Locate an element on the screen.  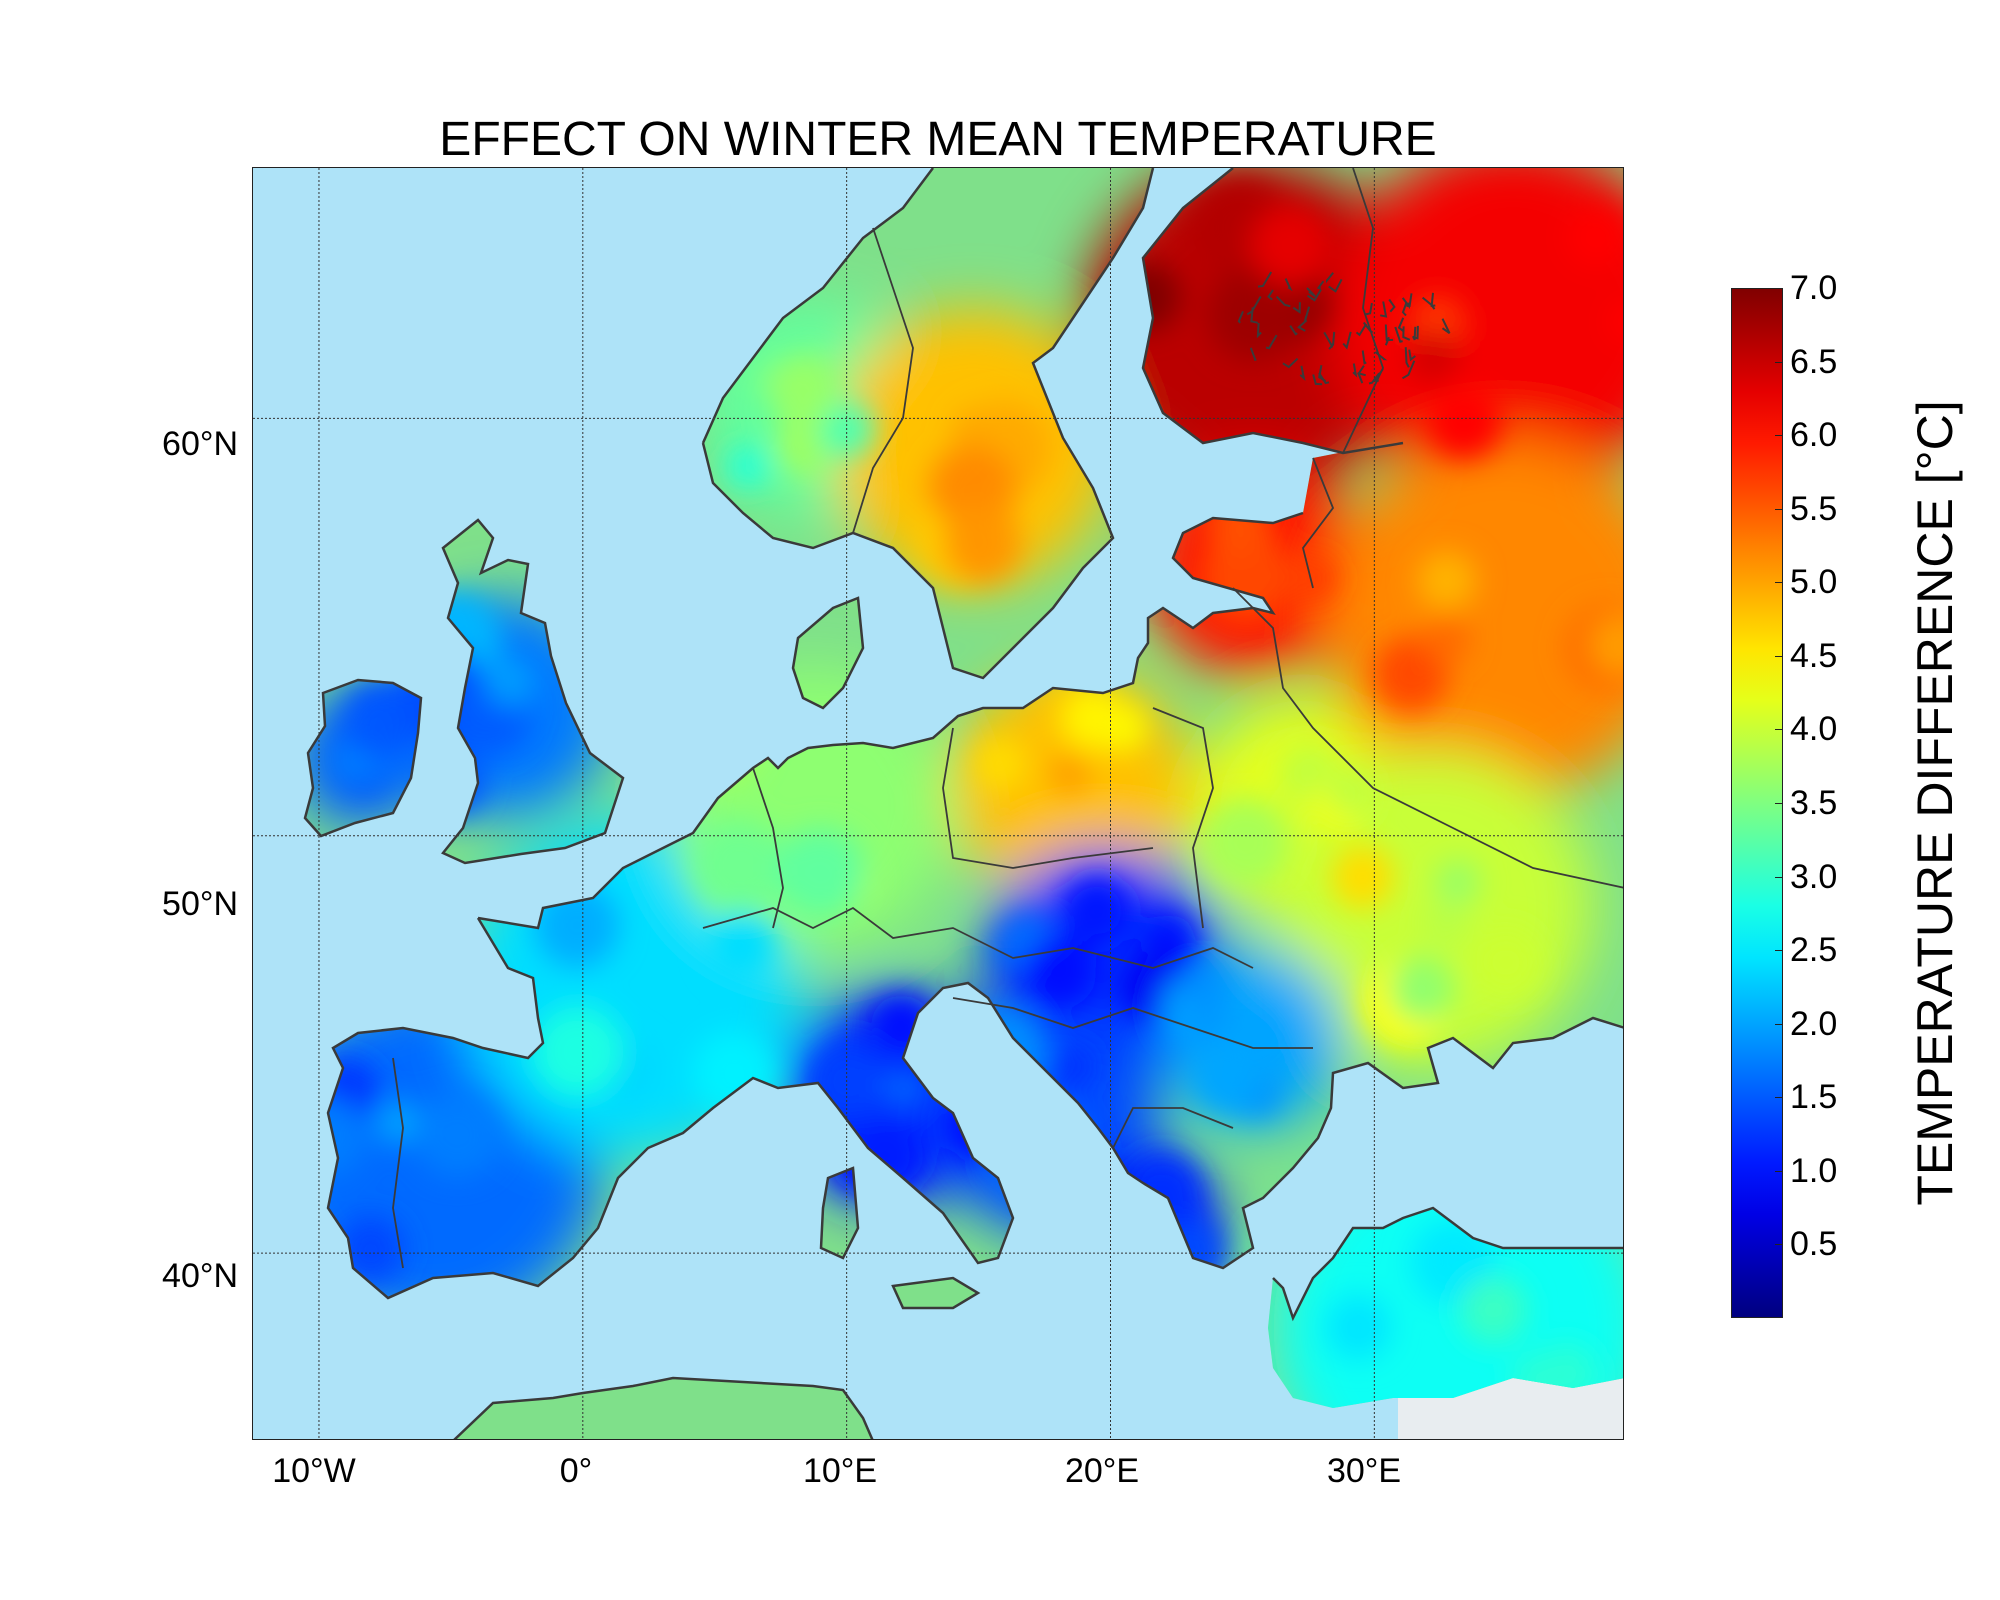
colorbar-tick-label: 5.0 is located at coordinates (1814, 582).